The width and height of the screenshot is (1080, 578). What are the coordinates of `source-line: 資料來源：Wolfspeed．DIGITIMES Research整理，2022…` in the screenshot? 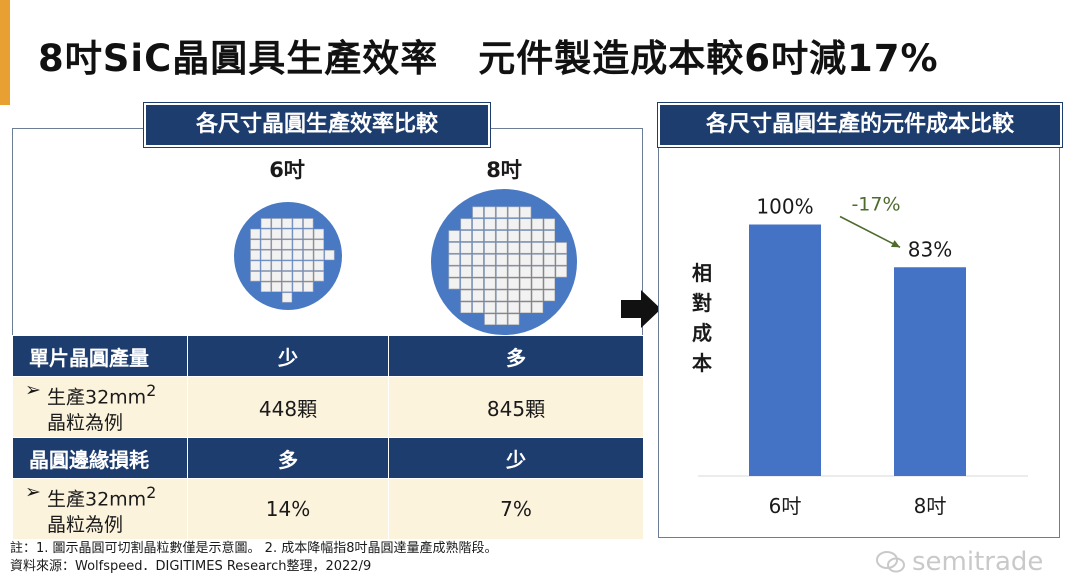 It's located at (191, 566).